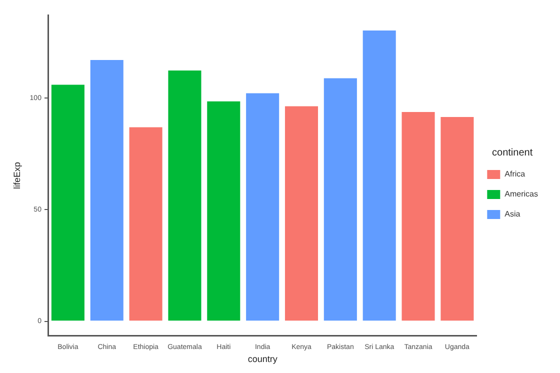 The width and height of the screenshot is (560, 373). What do you see at coordinates (263, 359) in the screenshot?
I see `x-axis-title: country` at bounding box center [263, 359].